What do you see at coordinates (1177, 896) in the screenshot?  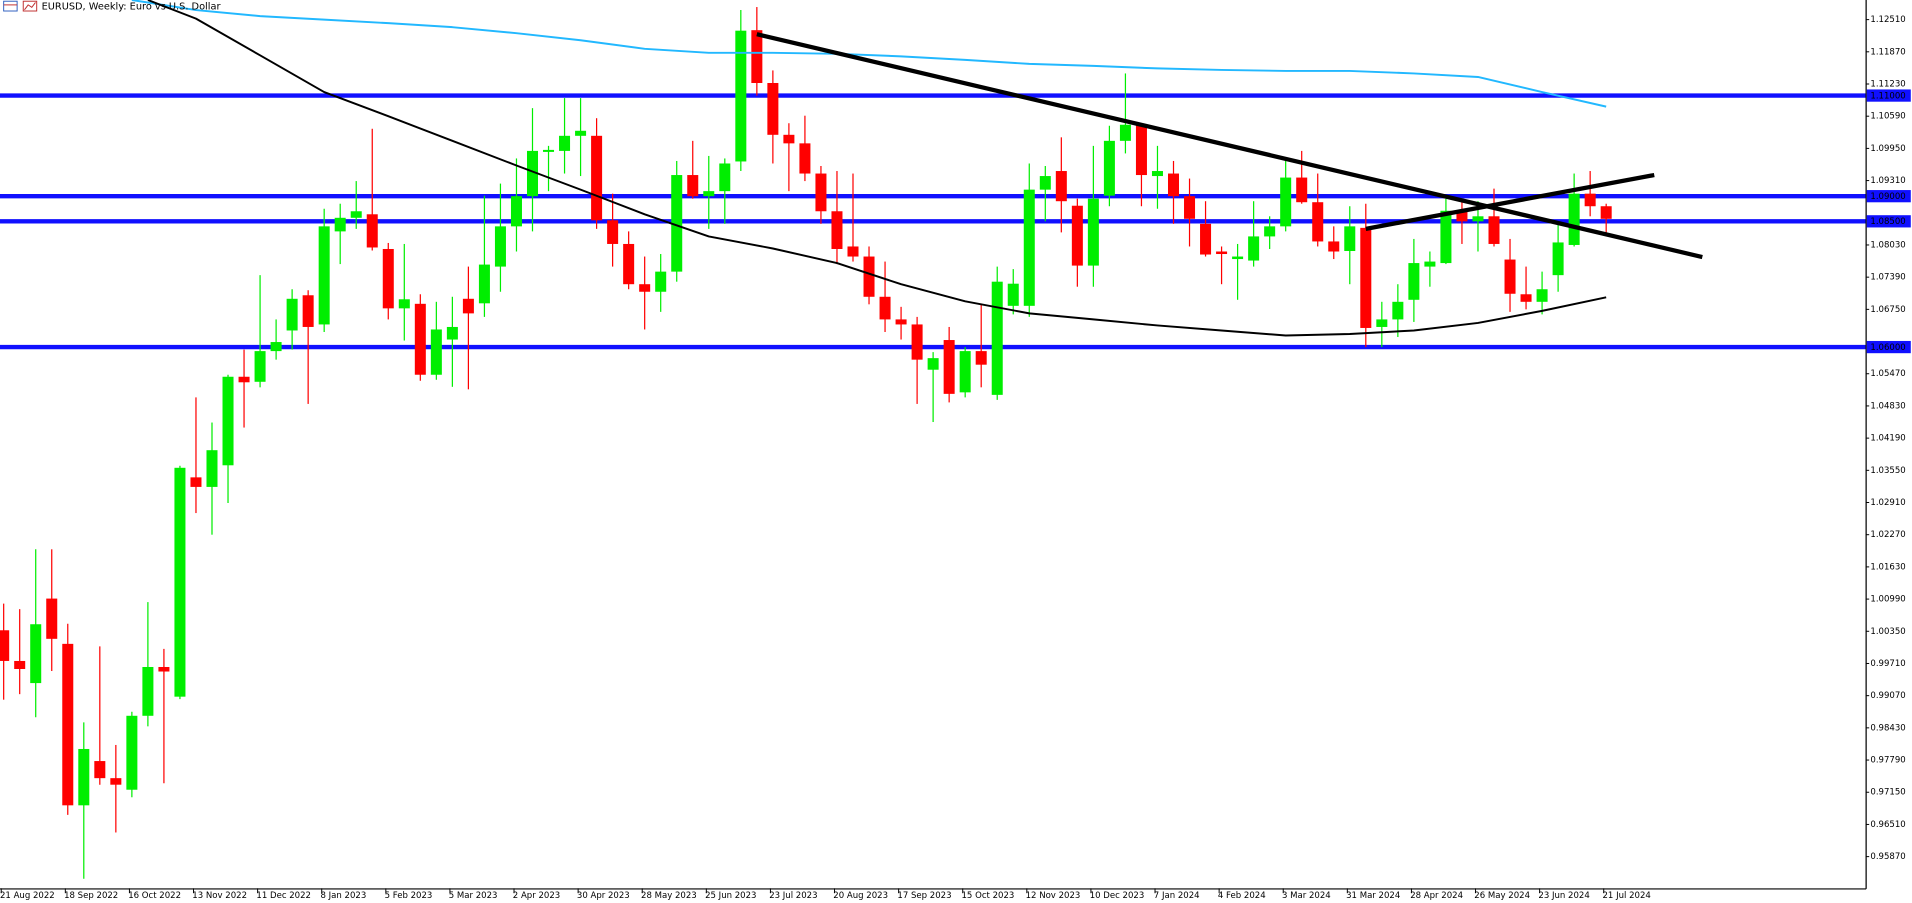 I see `x-tick-label: 7 Jan 2024` at bounding box center [1177, 896].